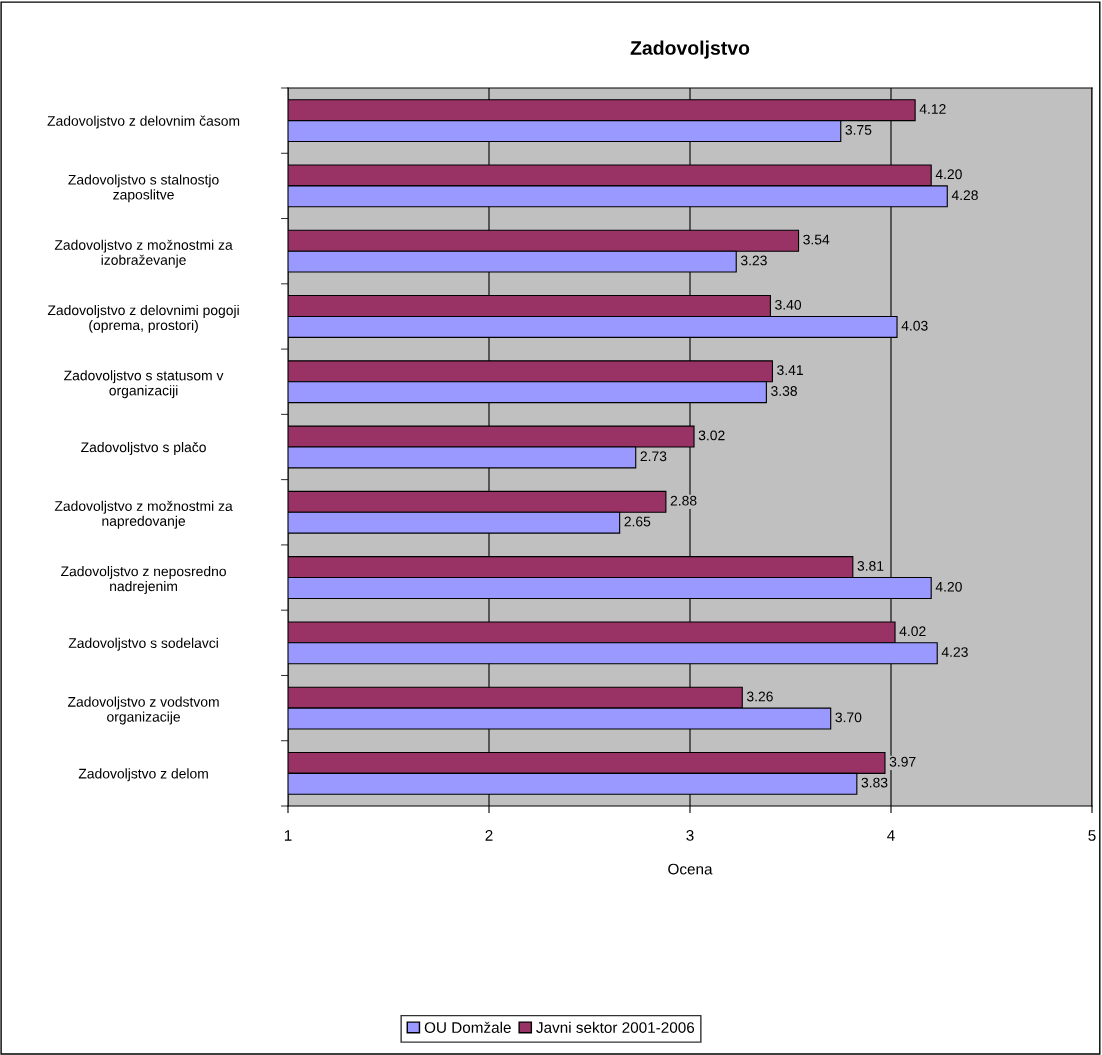 This screenshot has width=1102, height=1055. Describe the element at coordinates (143, 253) in the screenshot. I see `y-tick-label: Zadovoljstvo z možnostmi za izobraževanje` at that location.